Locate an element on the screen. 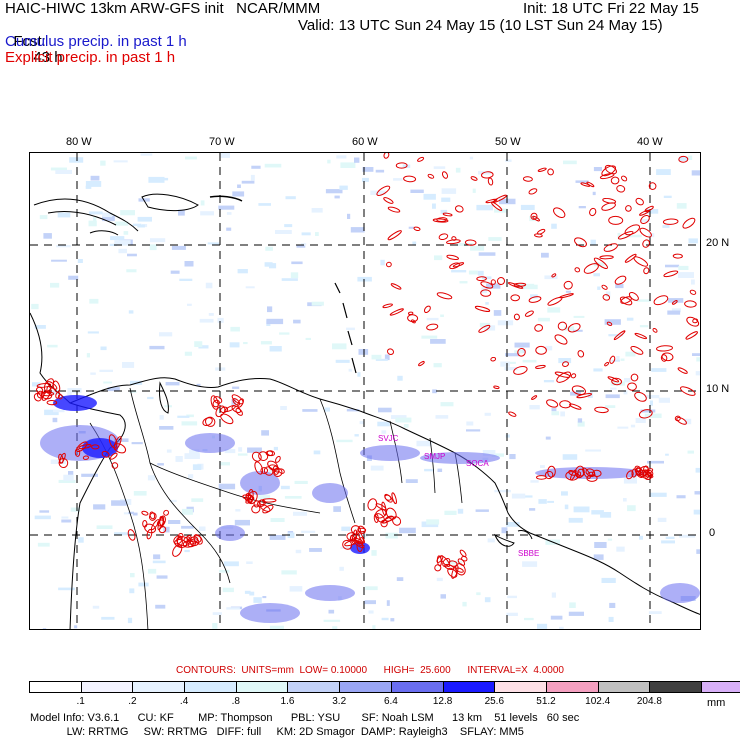  color-bar-tick-label: 3.2 is located at coordinates (339, 701).